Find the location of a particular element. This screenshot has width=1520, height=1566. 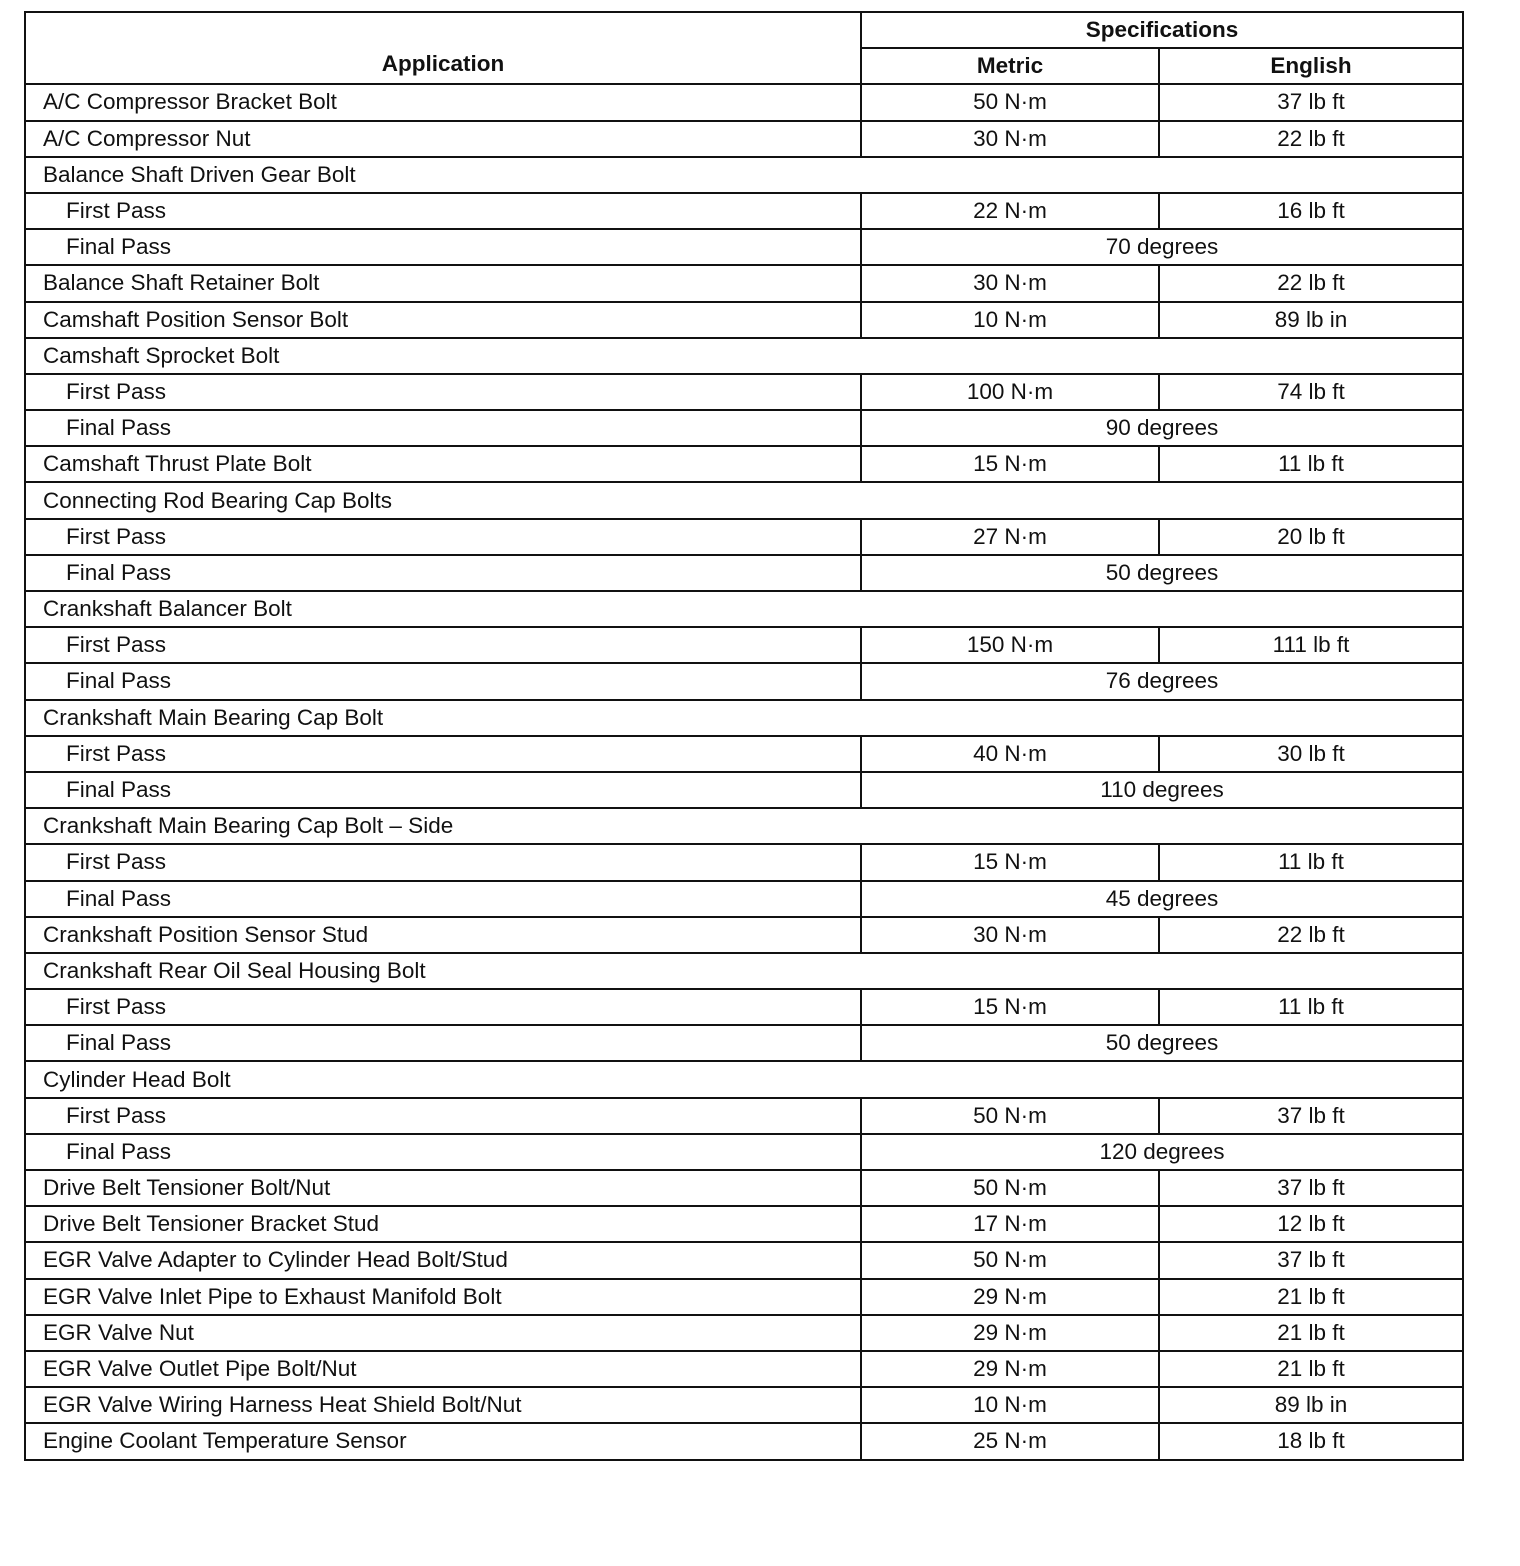

table-row: Crankshaft Balancer Bolt is located at coordinates (744, 609).